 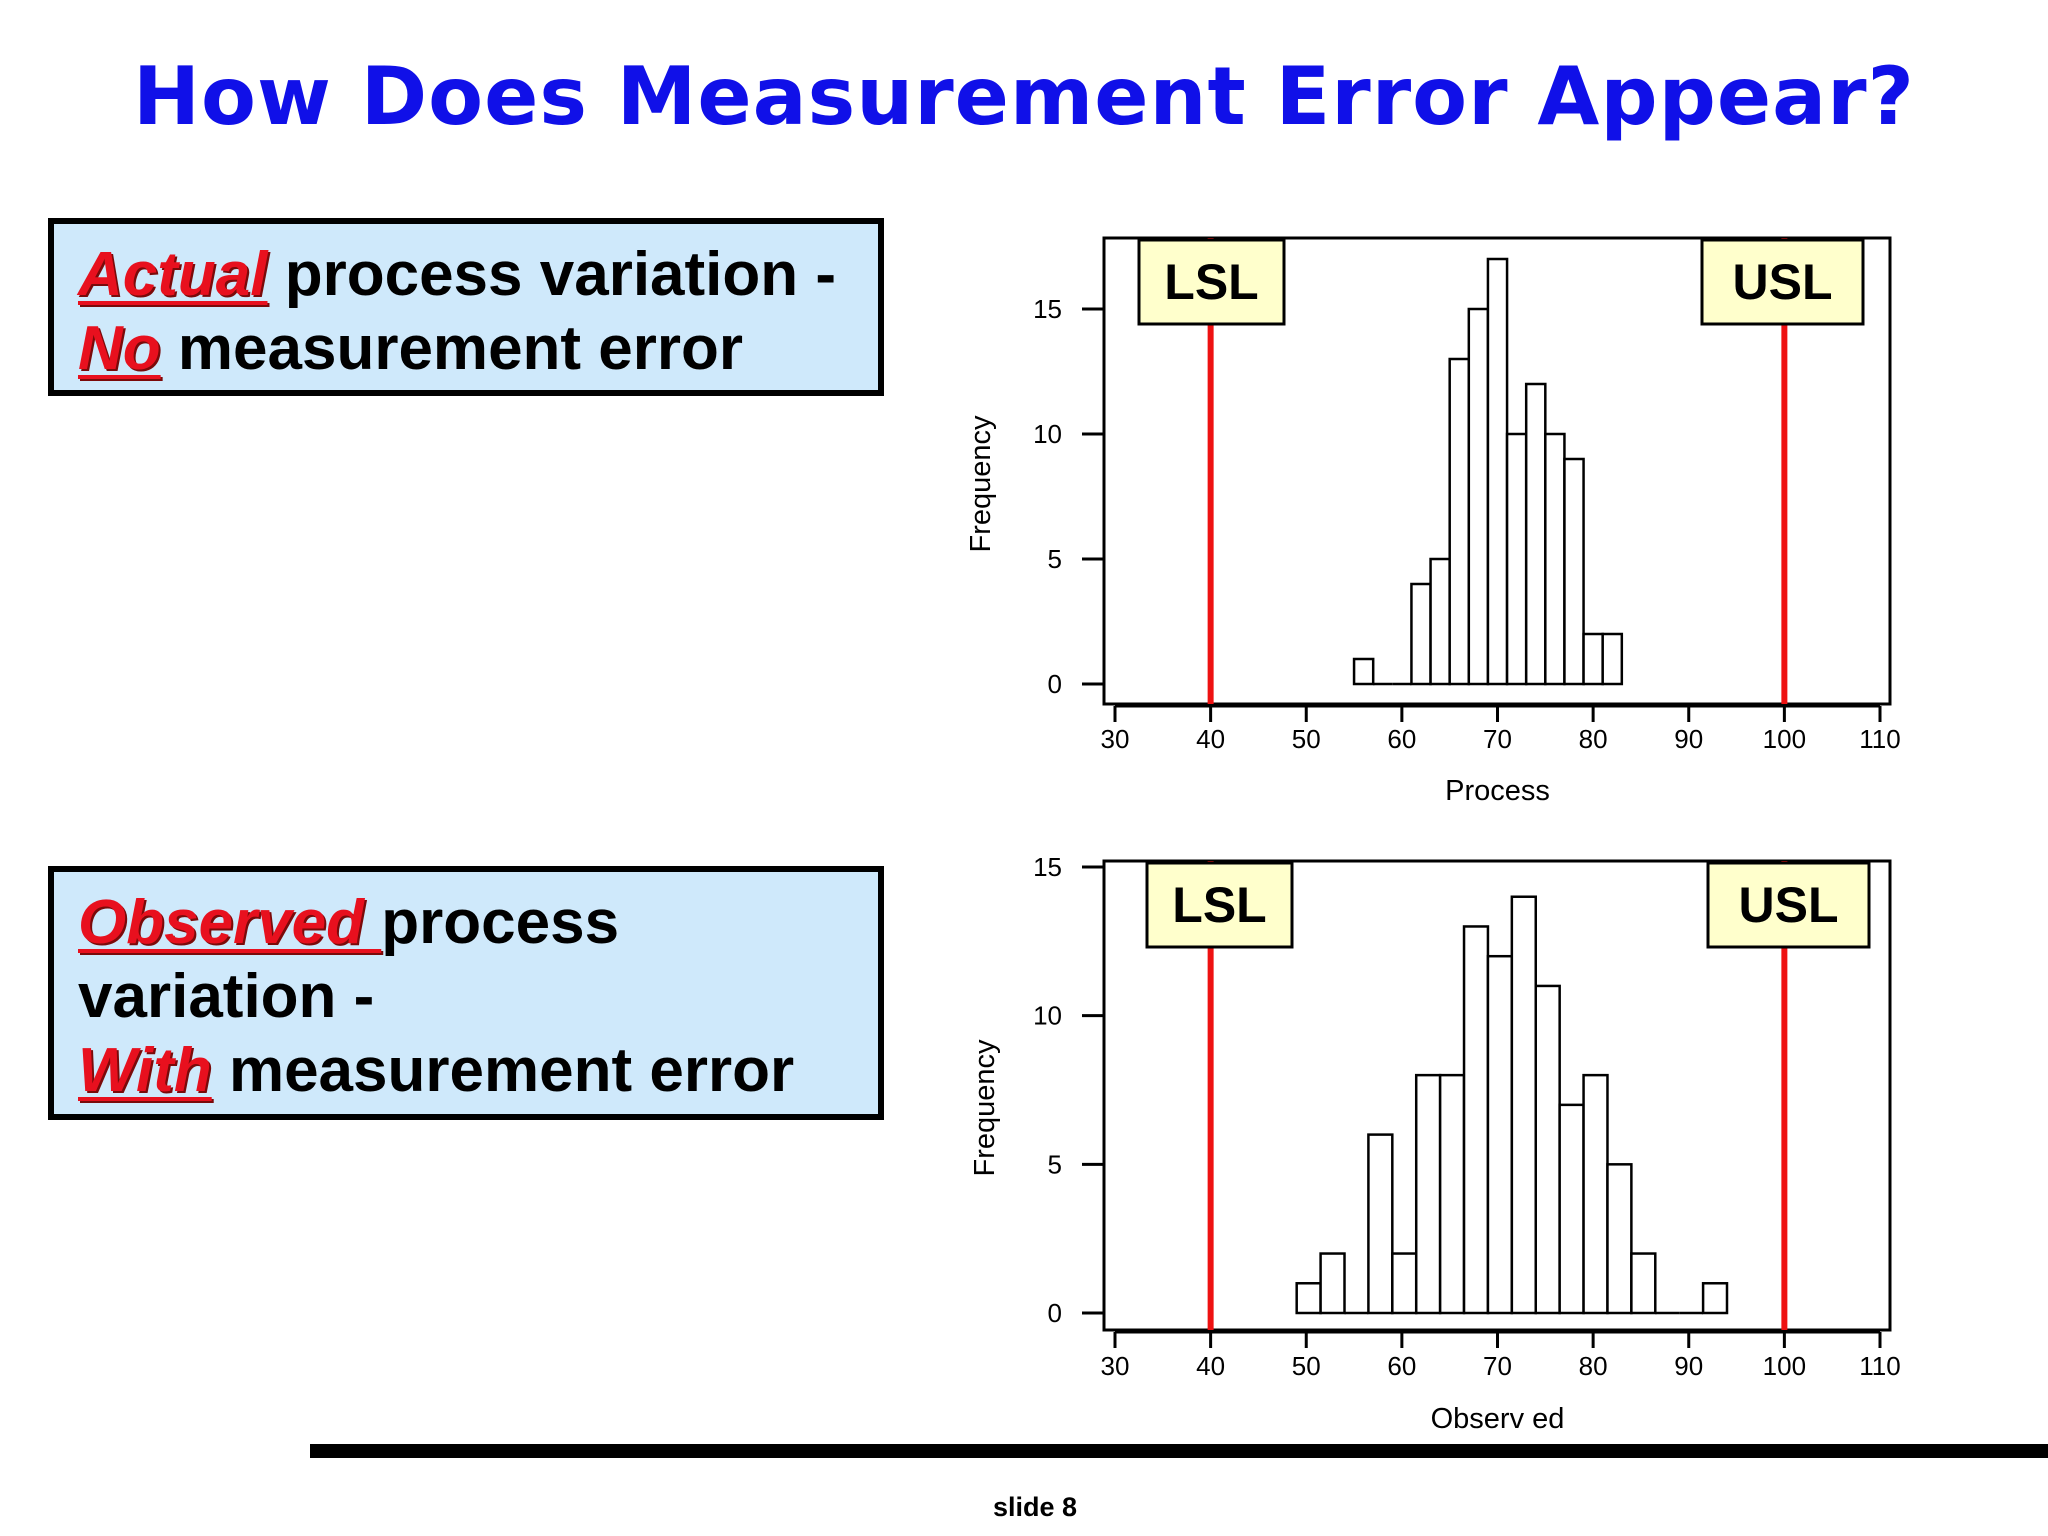 What do you see at coordinates (1055, 559) in the screenshot?
I see `process-y-tick-label: 5` at bounding box center [1055, 559].